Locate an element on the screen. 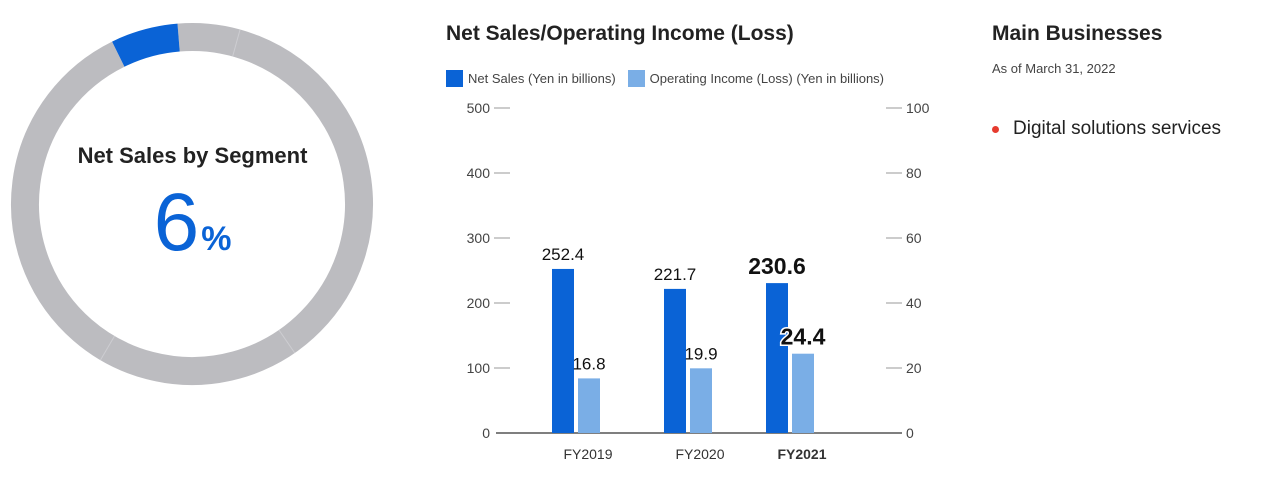 The width and height of the screenshot is (1269, 489). businesses-list: Digital solutions services is located at coordinates (1106, 129).